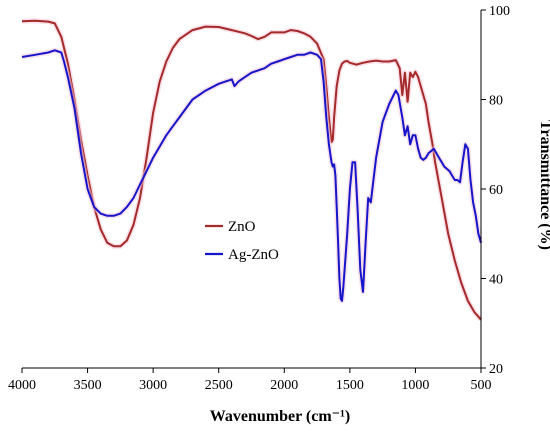  I want to click on x-tick-label: 1000, so click(415, 385).